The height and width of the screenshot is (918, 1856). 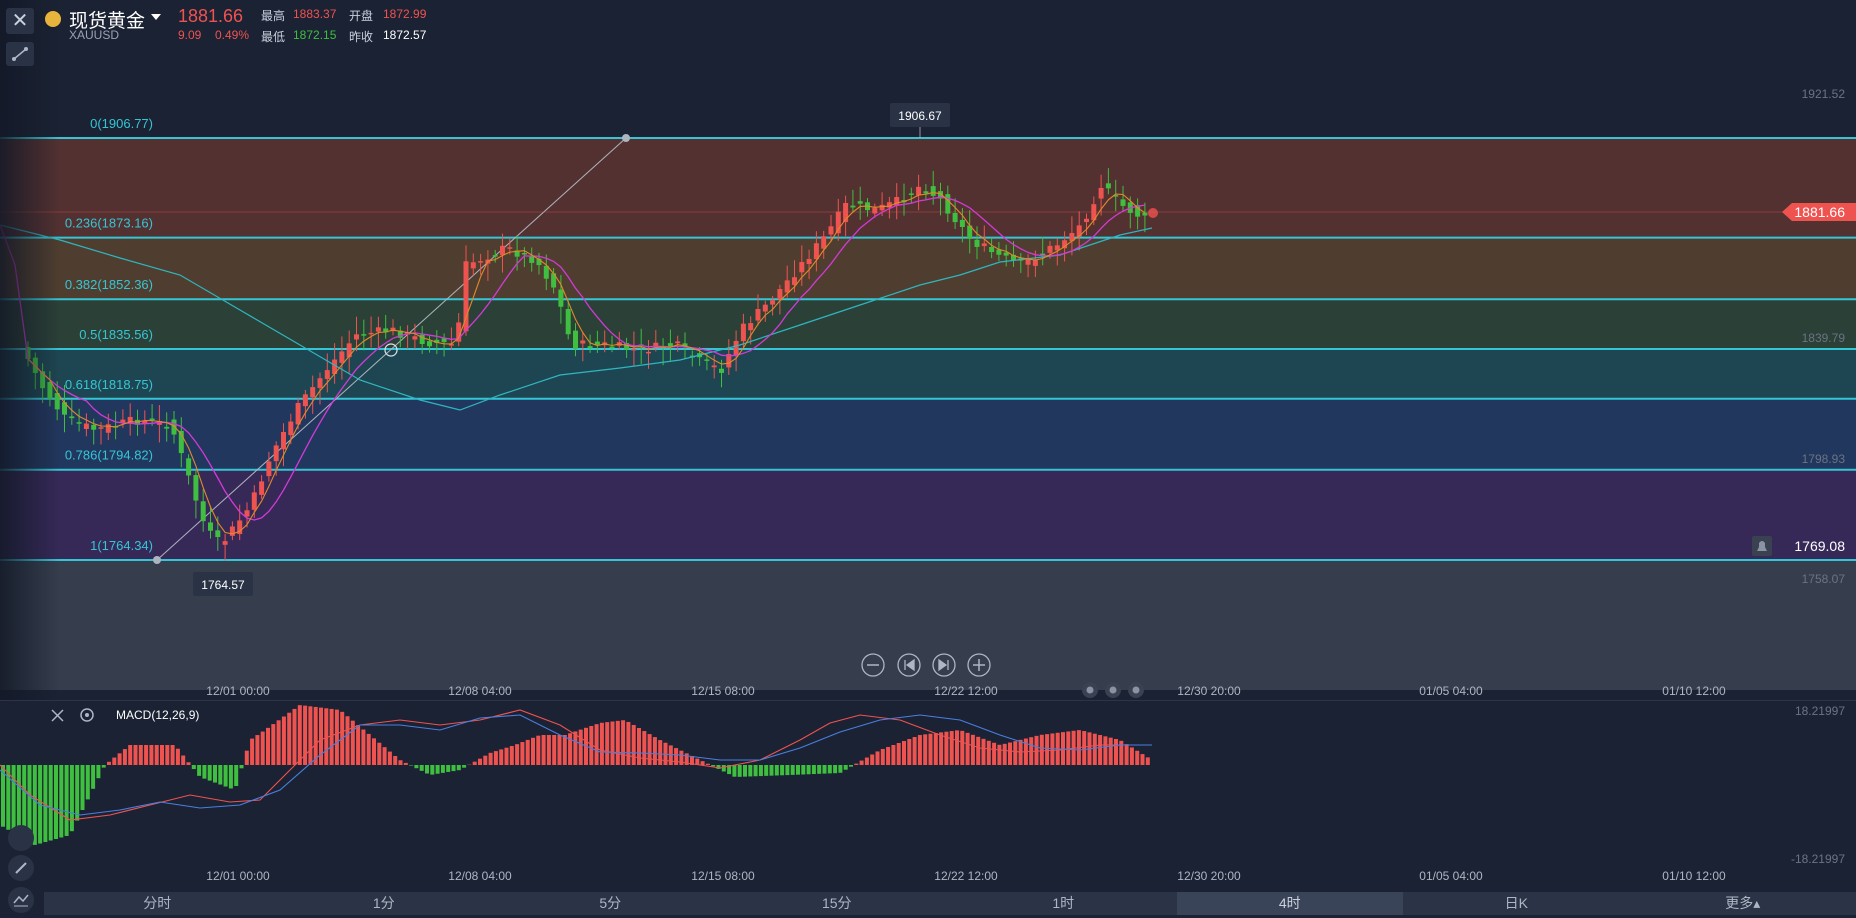 What do you see at coordinates (21, 868) in the screenshot?
I see `pencil-icon` at bounding box center [21, 868].